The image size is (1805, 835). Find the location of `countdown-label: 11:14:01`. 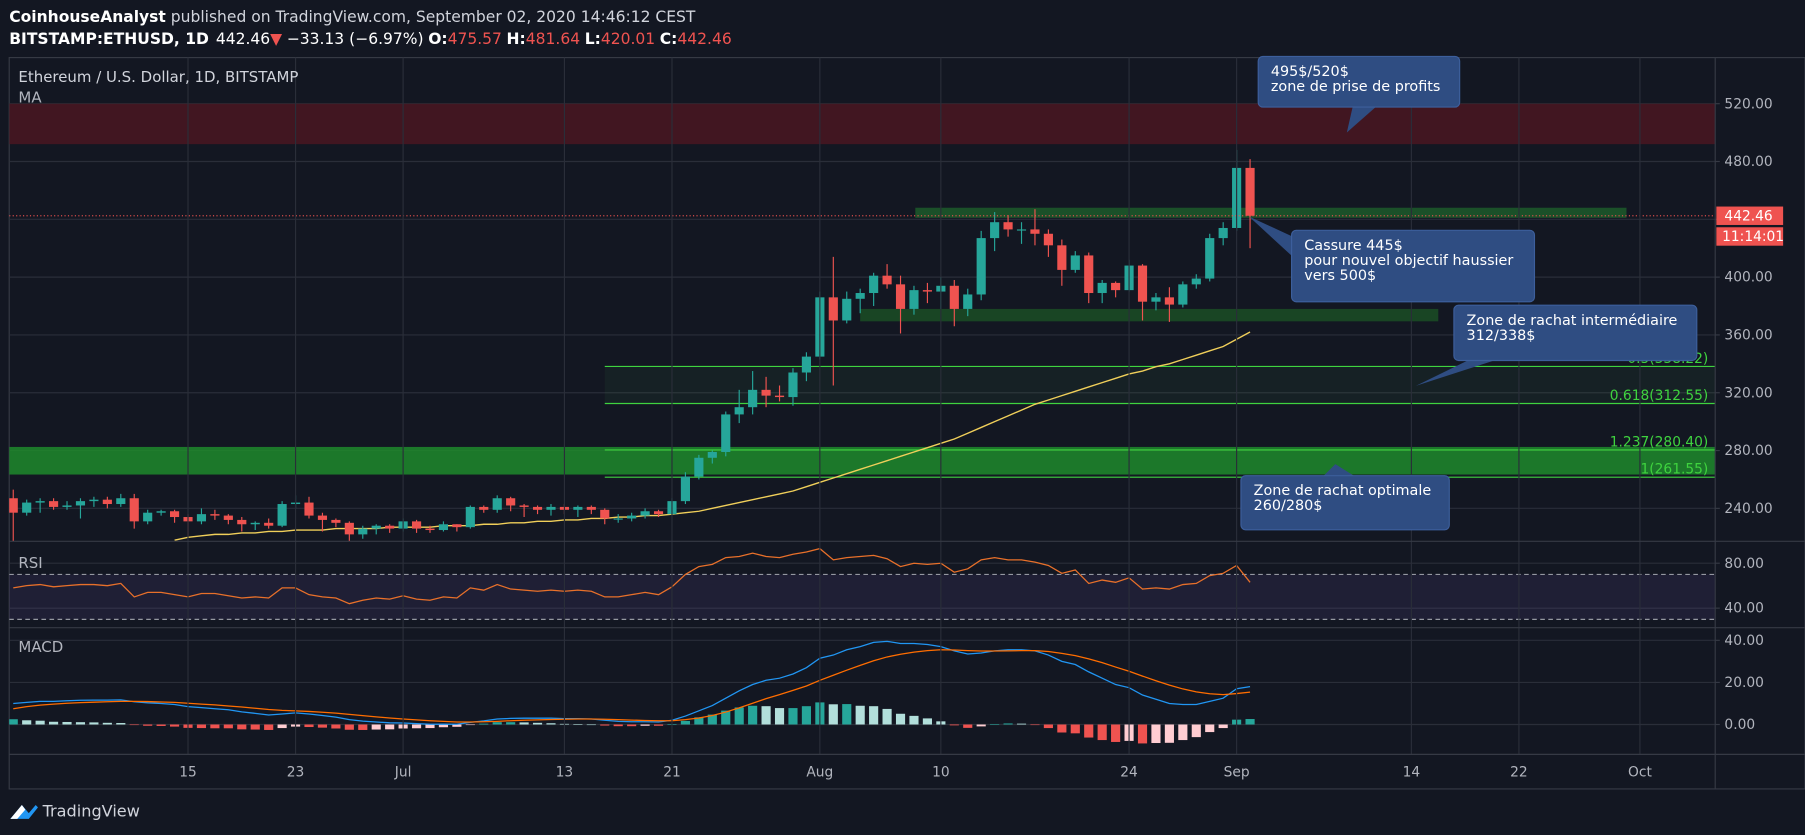

countdown-label: 11:14:01 is located at coordinates (1753, 237).